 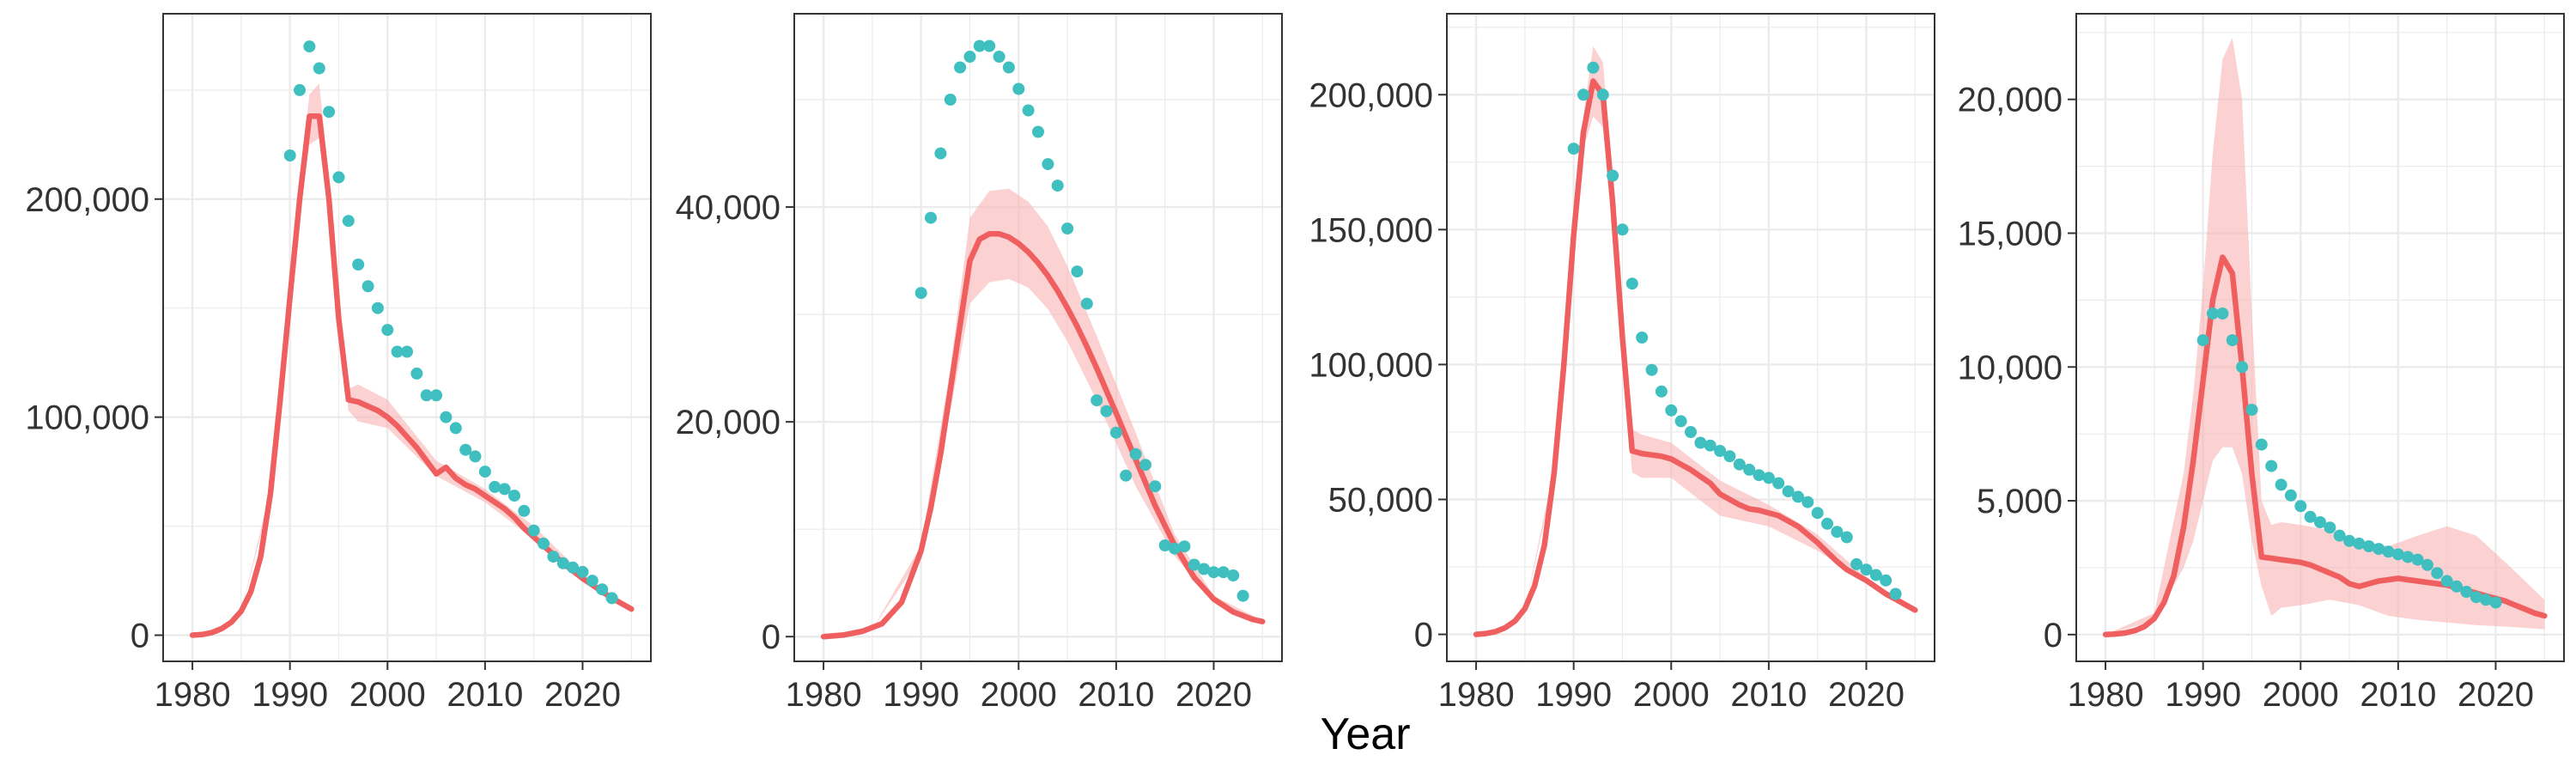 What do you see at coordinates (1380, 501) in the screenshot?
I see `y-tick-label: 50,000` at bounding box center [1380, 501].